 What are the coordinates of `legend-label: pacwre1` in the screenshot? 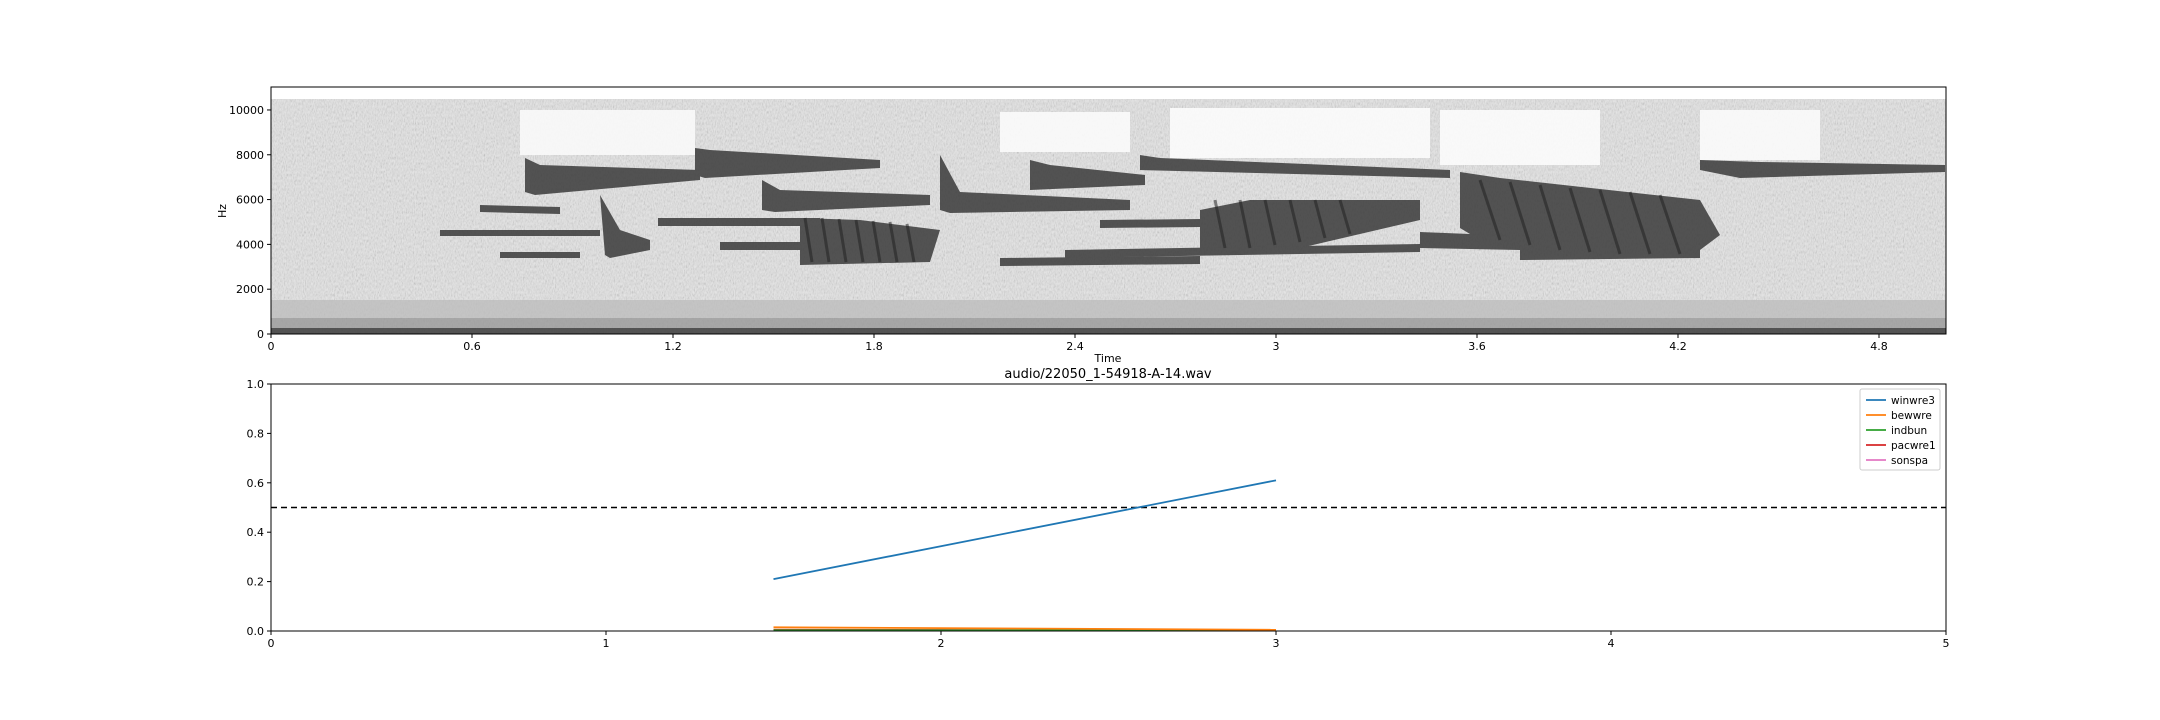 It's located at (1913, 446).